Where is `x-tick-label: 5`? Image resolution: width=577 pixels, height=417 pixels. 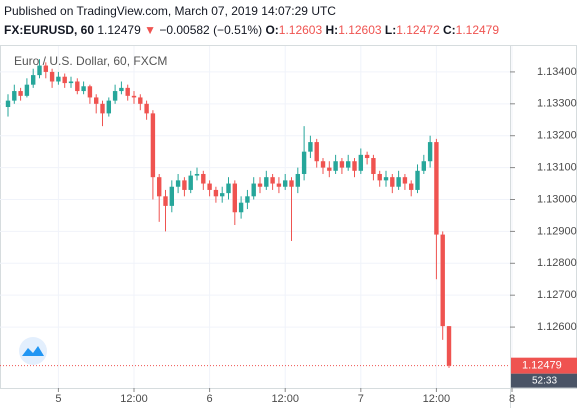 x-tick-label: 5 is located at coordinates (58, 399).